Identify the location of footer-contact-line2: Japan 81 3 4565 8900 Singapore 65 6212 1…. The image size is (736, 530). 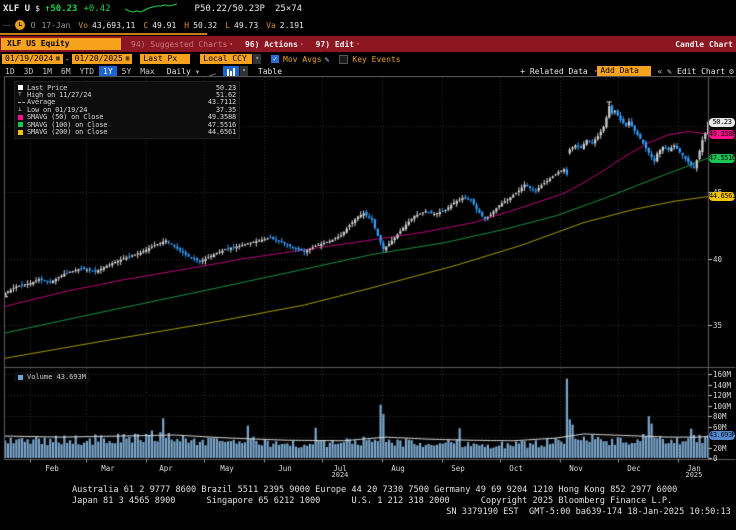
(372, 501).